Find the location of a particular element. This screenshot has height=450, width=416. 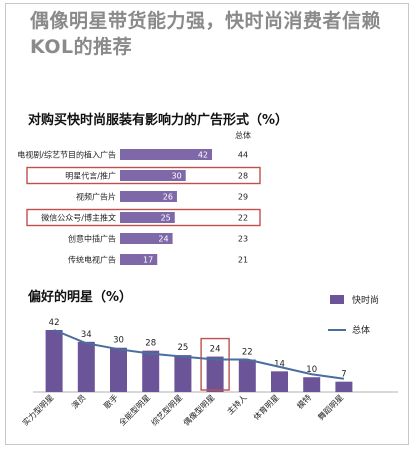

legend-swatch-bar is located at coordinates (337, 299).